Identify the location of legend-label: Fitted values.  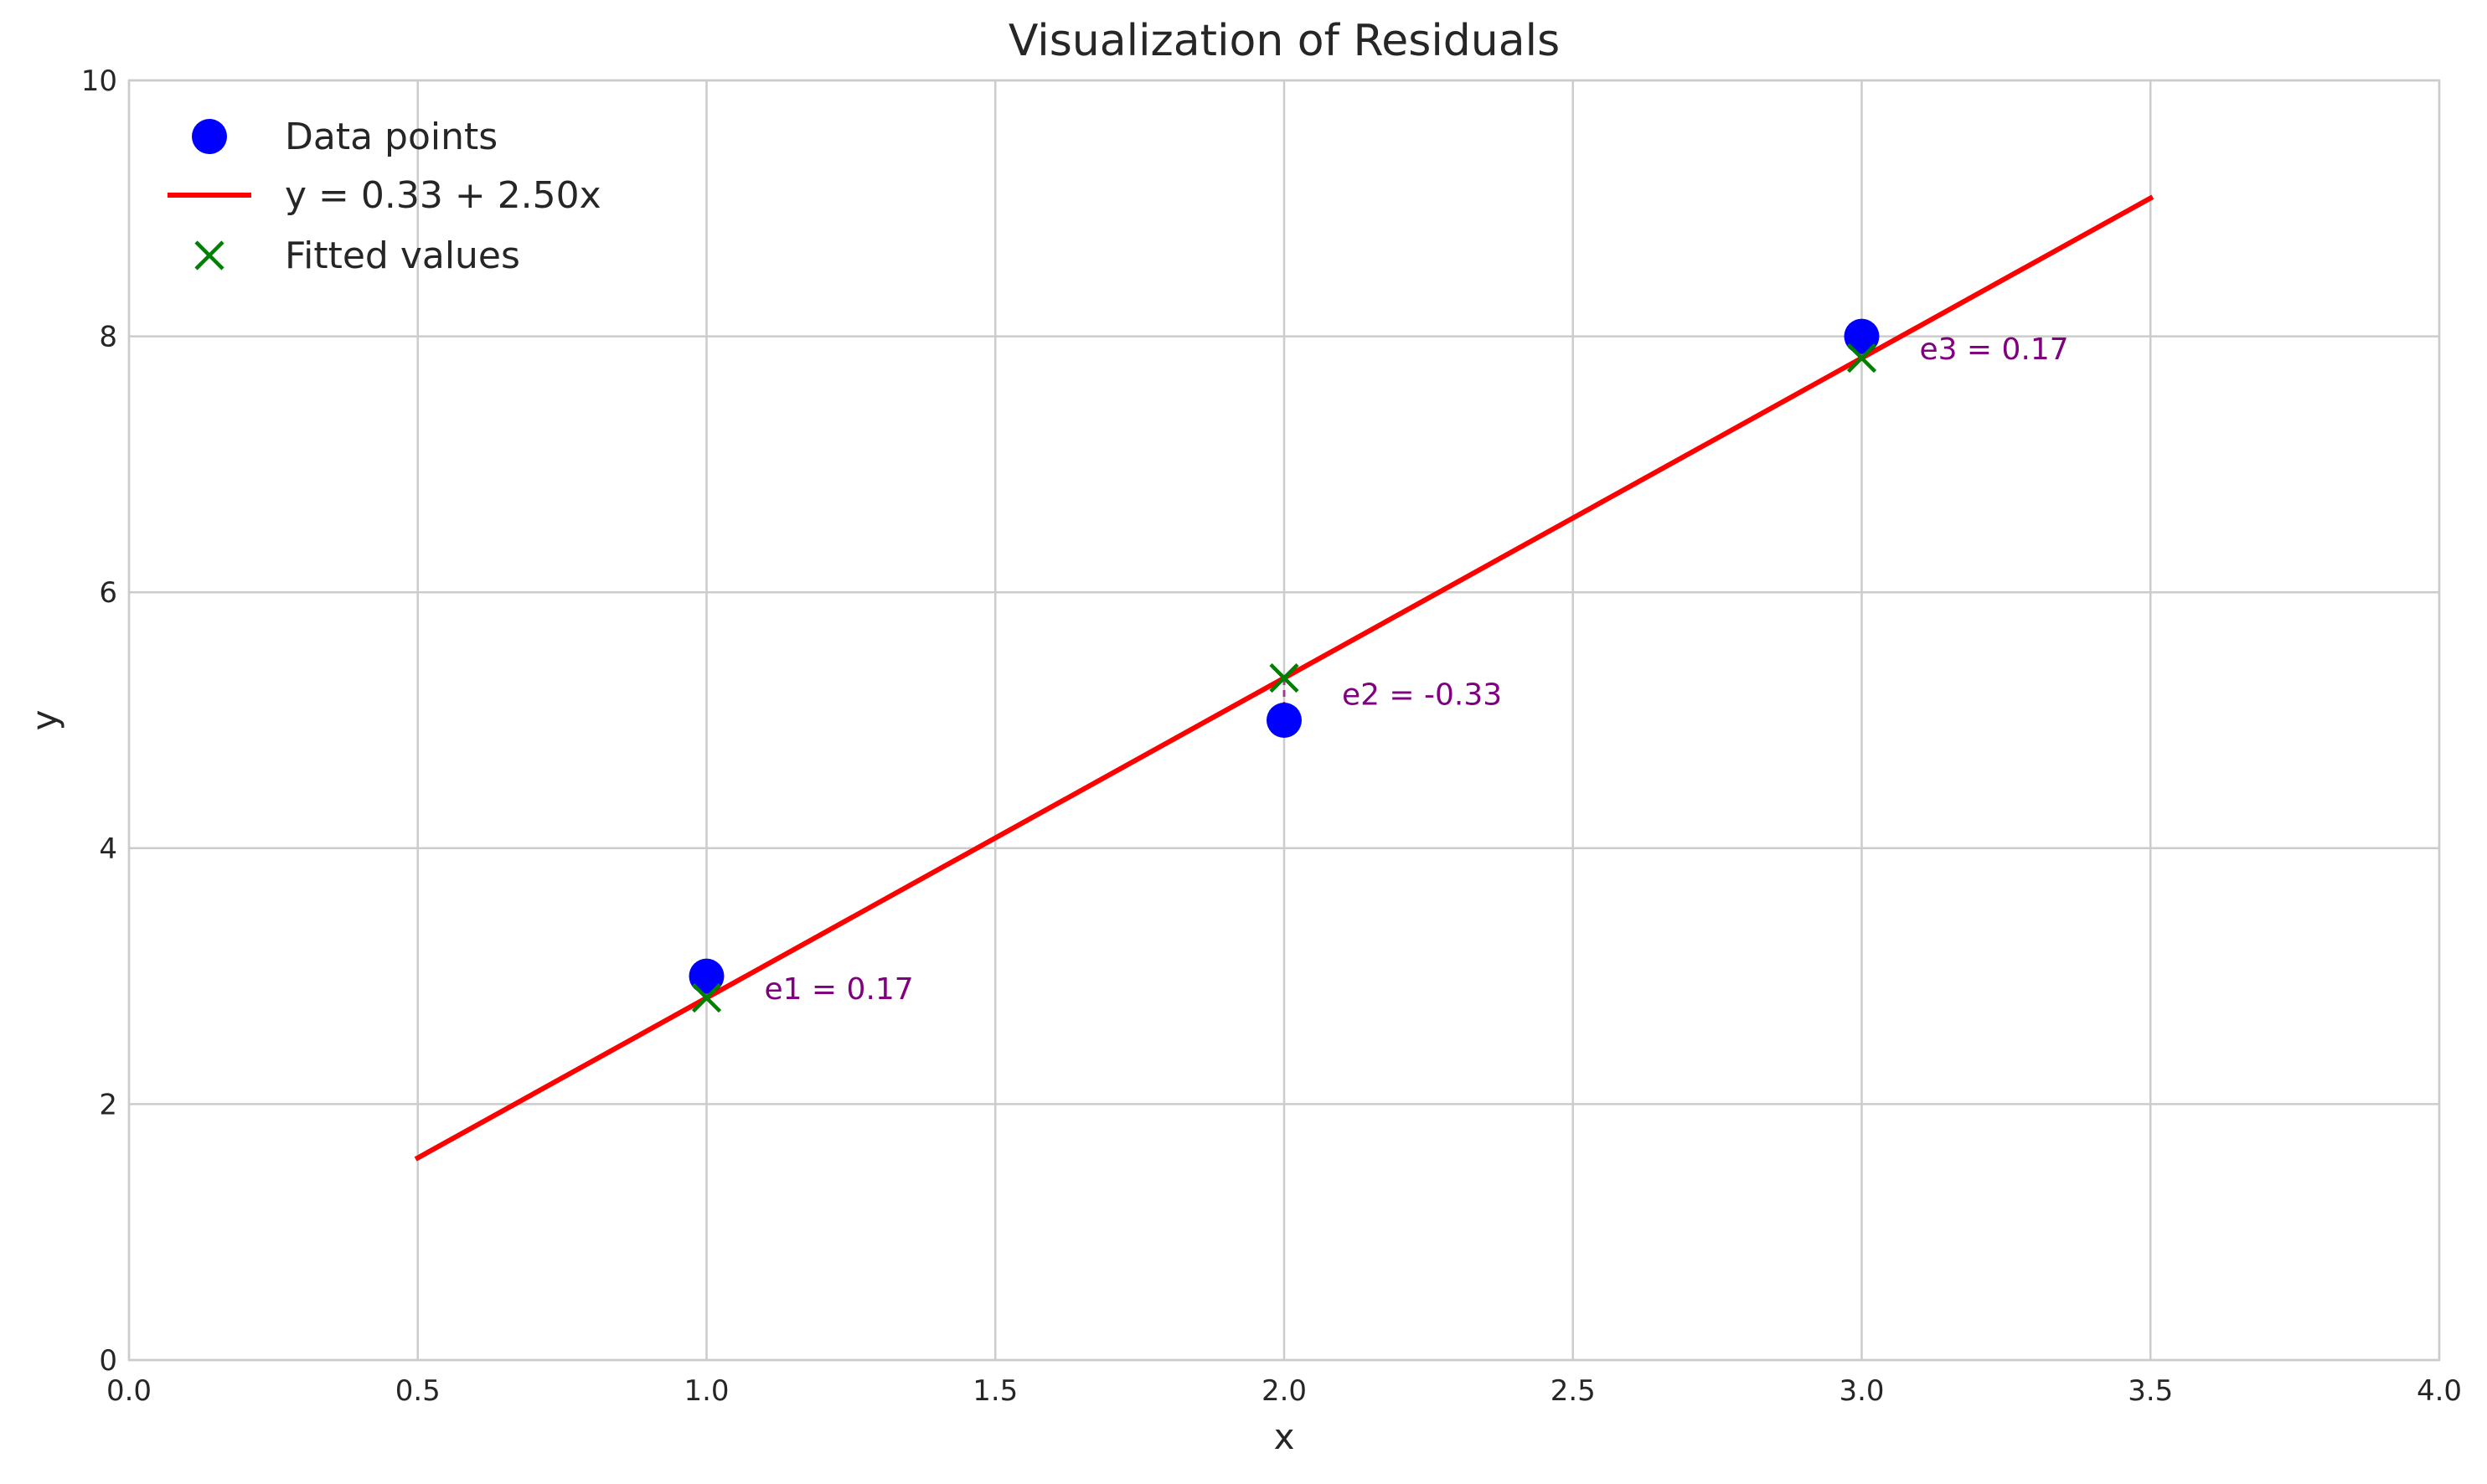
(402, 256).